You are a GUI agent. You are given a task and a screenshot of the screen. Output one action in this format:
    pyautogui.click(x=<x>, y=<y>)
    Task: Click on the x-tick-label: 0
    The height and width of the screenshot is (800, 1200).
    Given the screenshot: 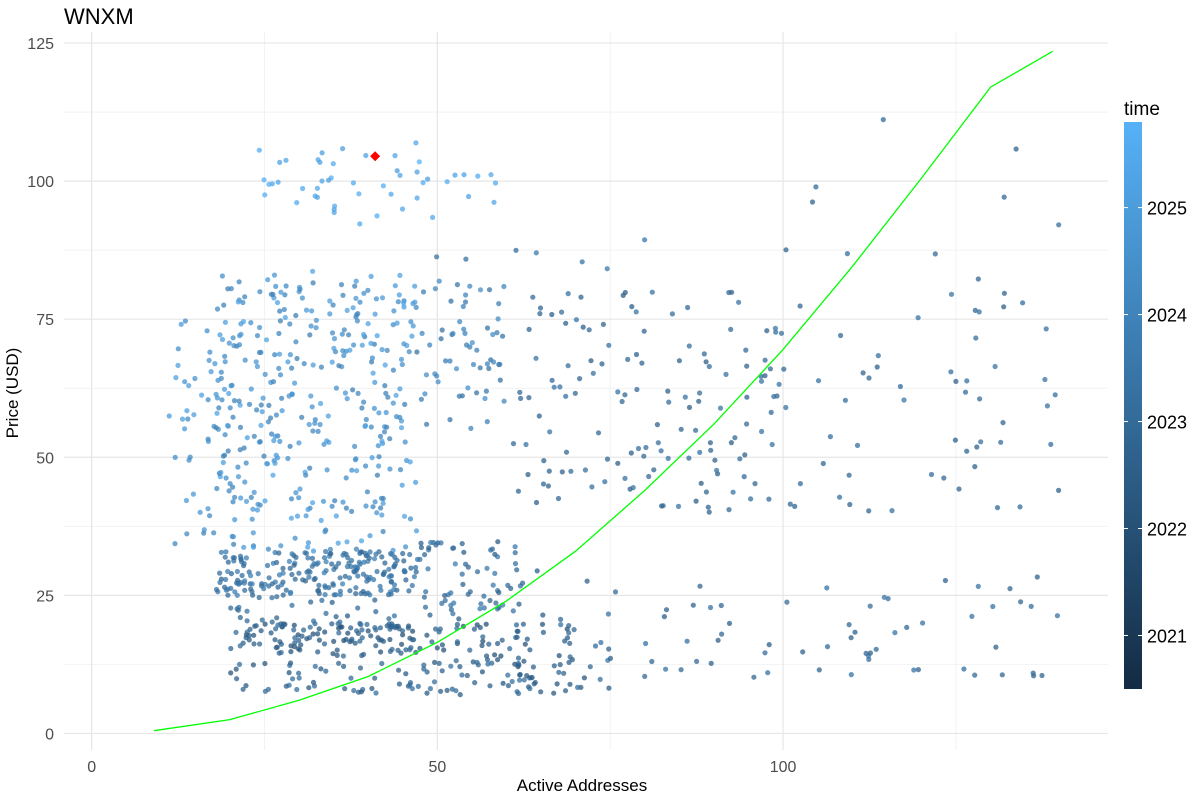 What is the action you would take?
    pyautogui.click(x=91, y=767)
    